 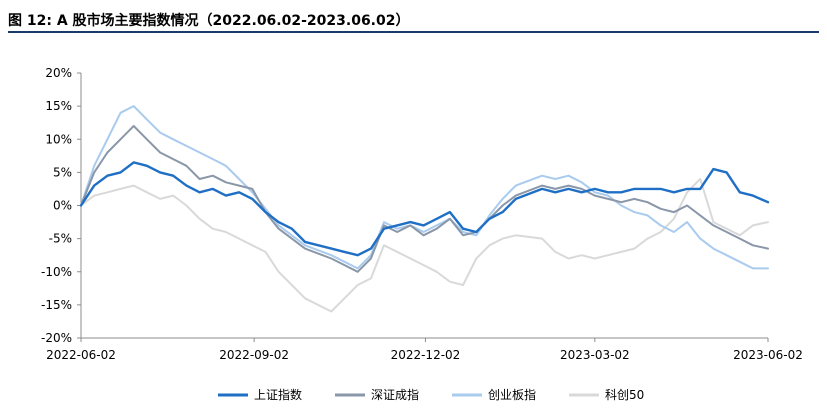 What do you see at coordinates (254, 355) in the screenshot?
I see `x-tick-label: 2022-09-02` at bounding box center [254, 355].